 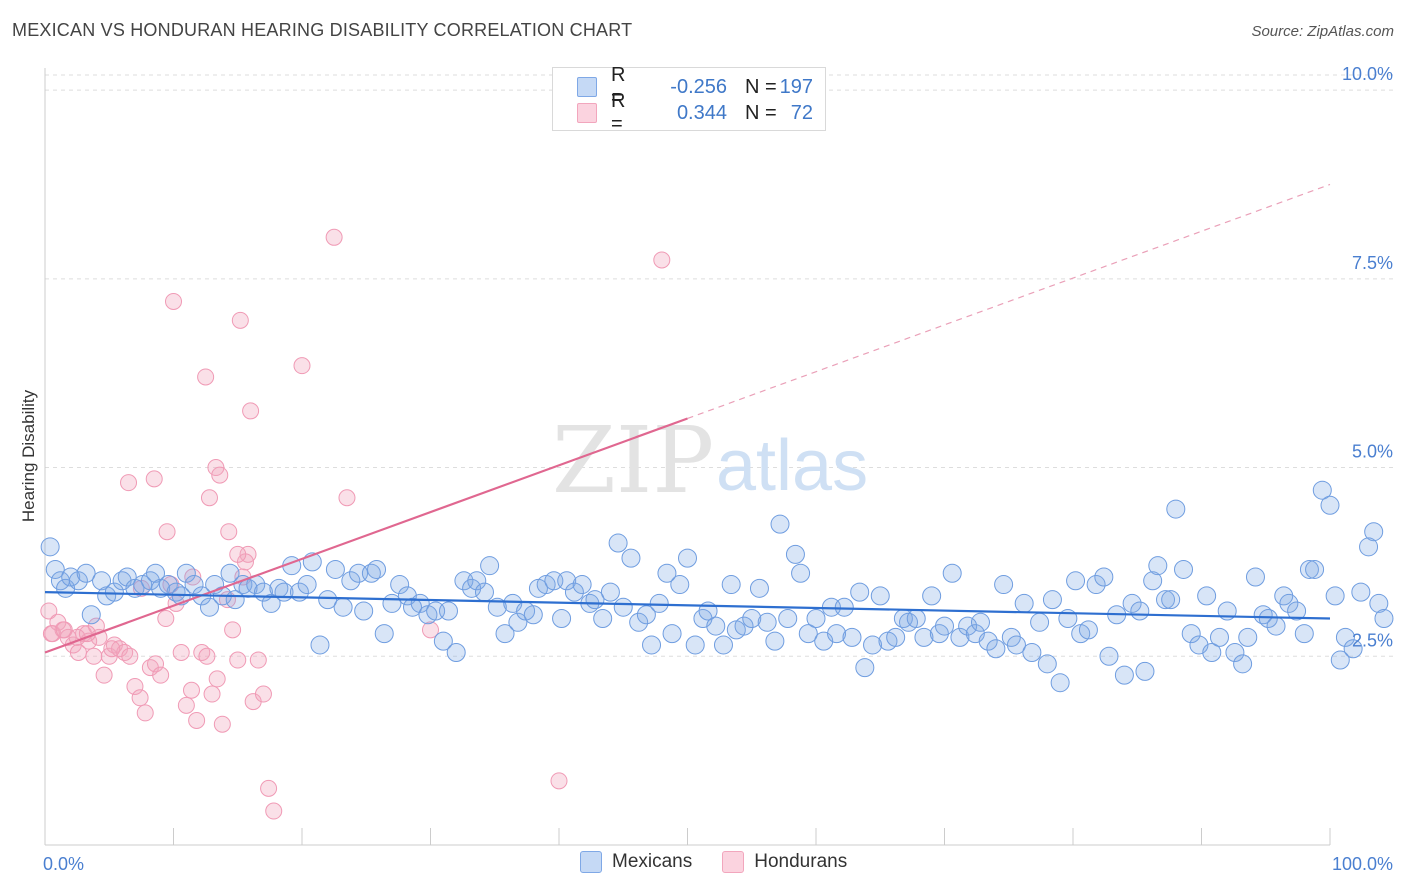 What do you see at coordinates (1322, 31) in the screenshot?
I see `source-label: Source: ZipAtlas.com` at bounding box center [1322, 31].